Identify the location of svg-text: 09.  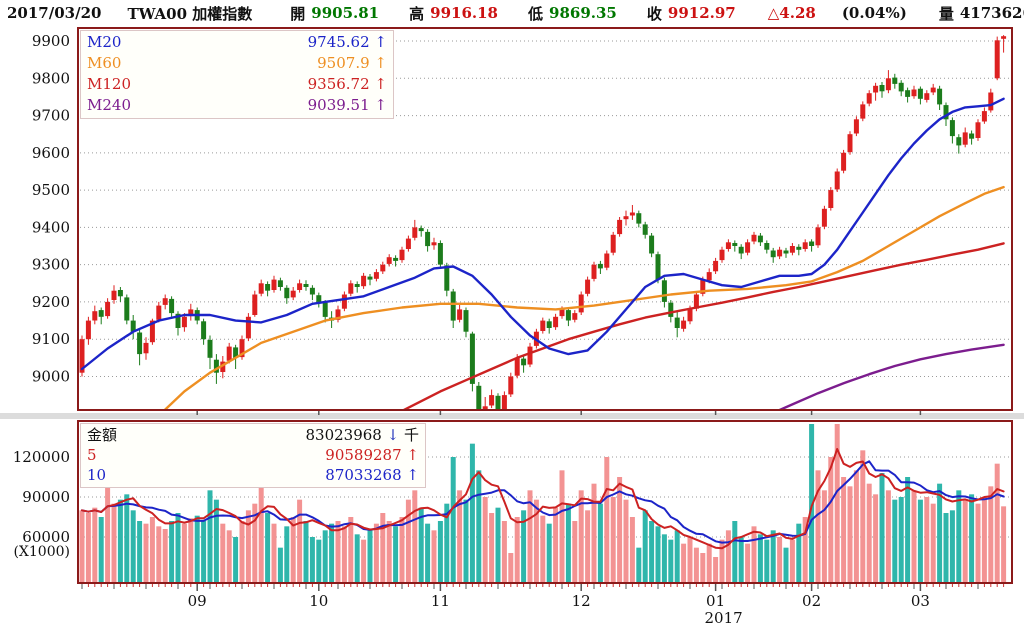
(197, 601).